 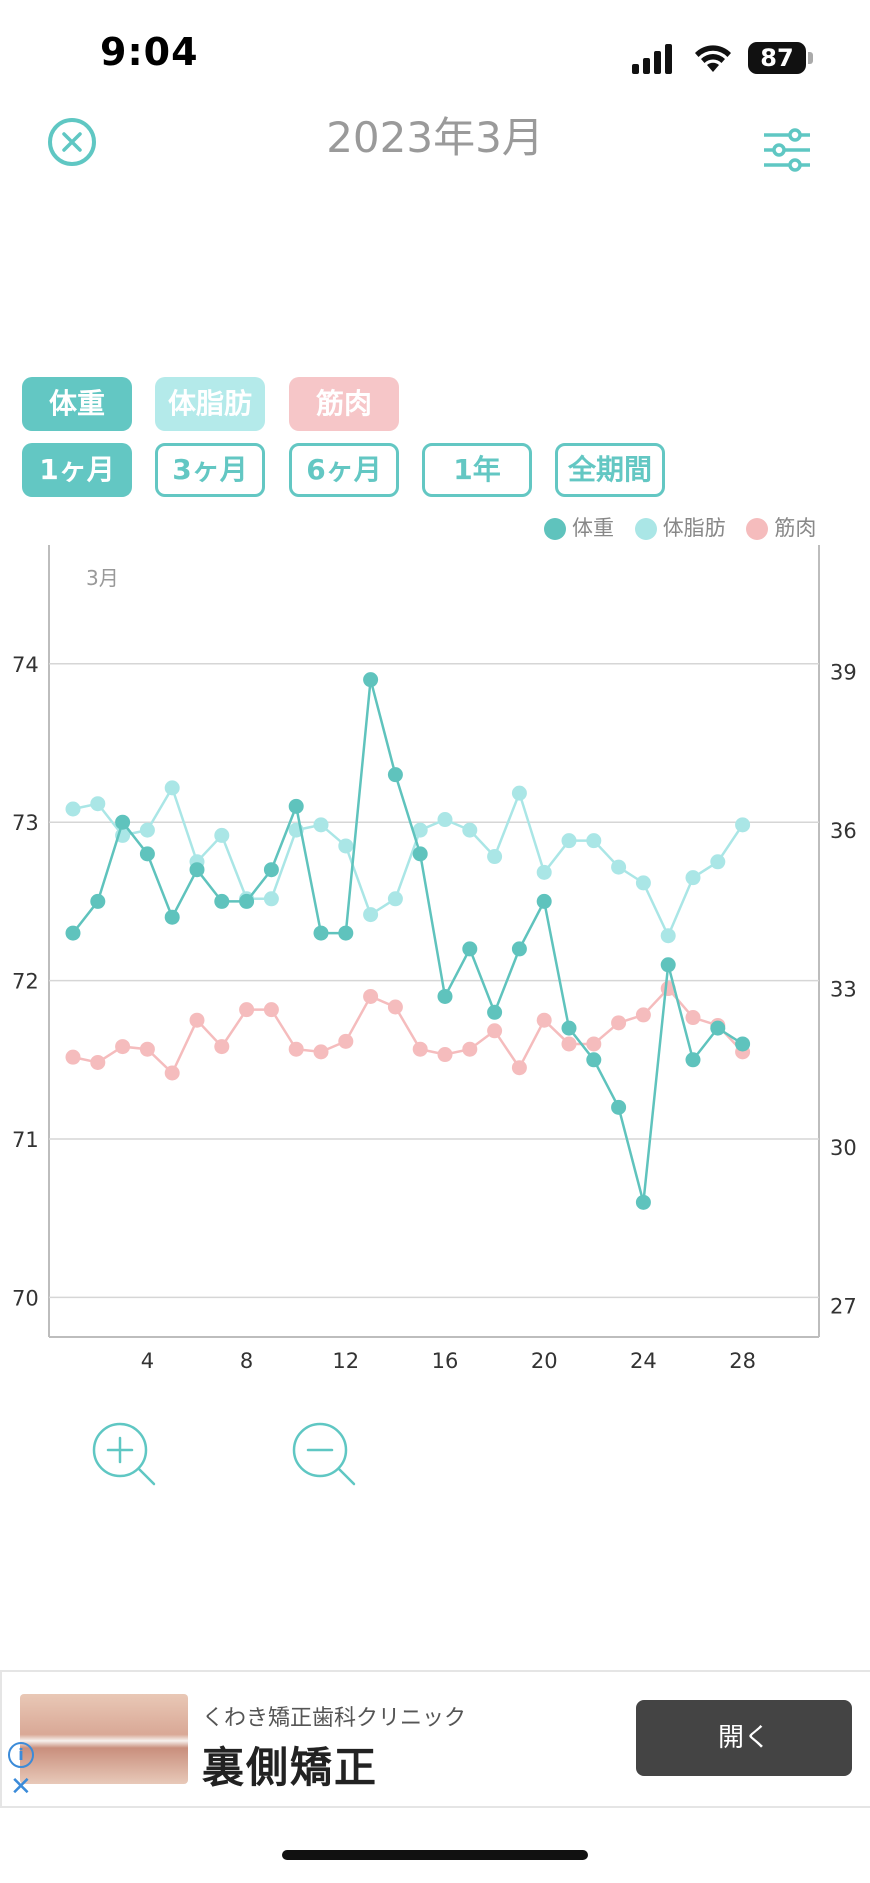 What do you see at coordinates (77, 404) in the screenshot?
I see `tab-weight: 体重` at bounding box center [77, 404].